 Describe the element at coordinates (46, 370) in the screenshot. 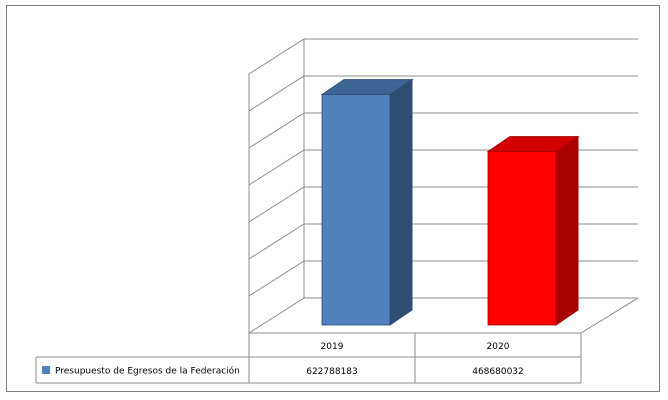

I see `legend-swatch` at that location.